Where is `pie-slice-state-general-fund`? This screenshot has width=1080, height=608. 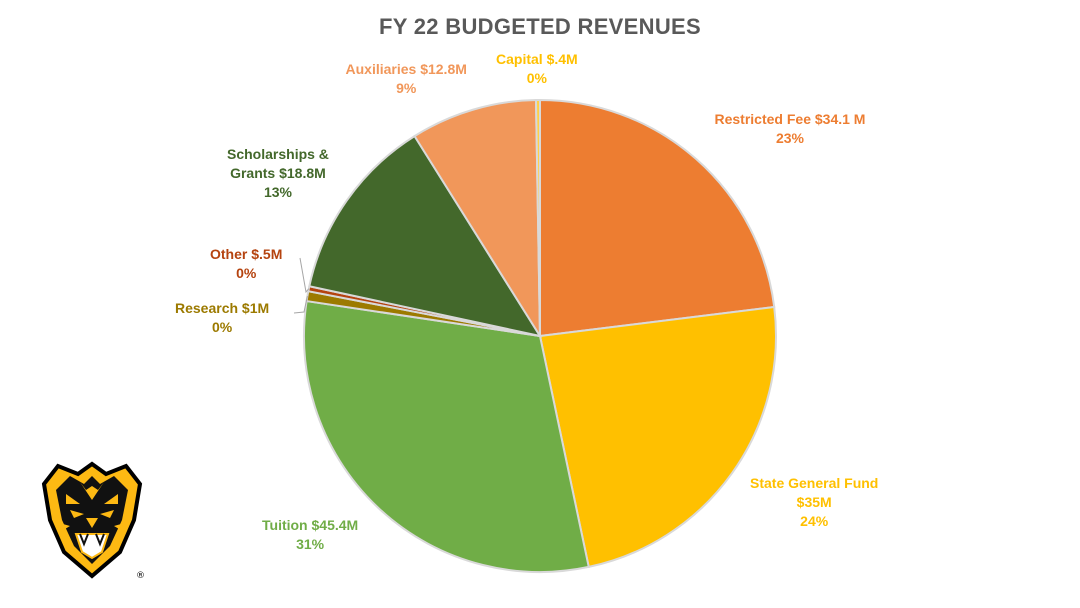 pie-slice-state-general-fund is located at coordinates (657, 437).